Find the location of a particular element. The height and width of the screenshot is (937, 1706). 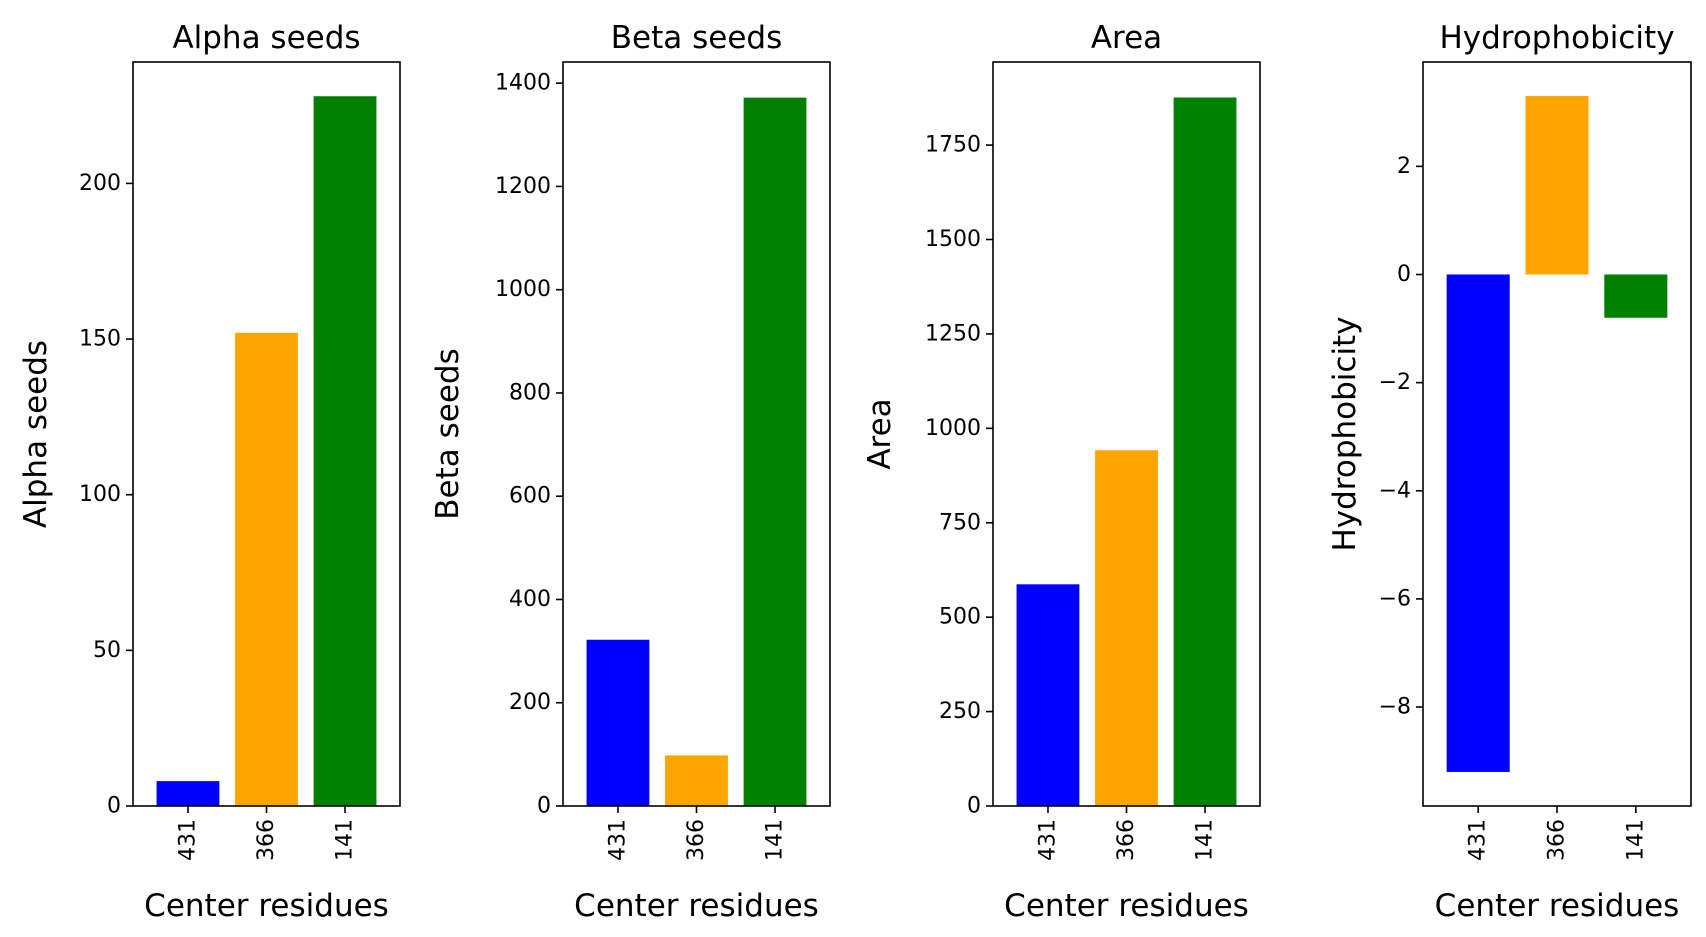

y-tick-label: 1200 is located at coordinates (523, 186).